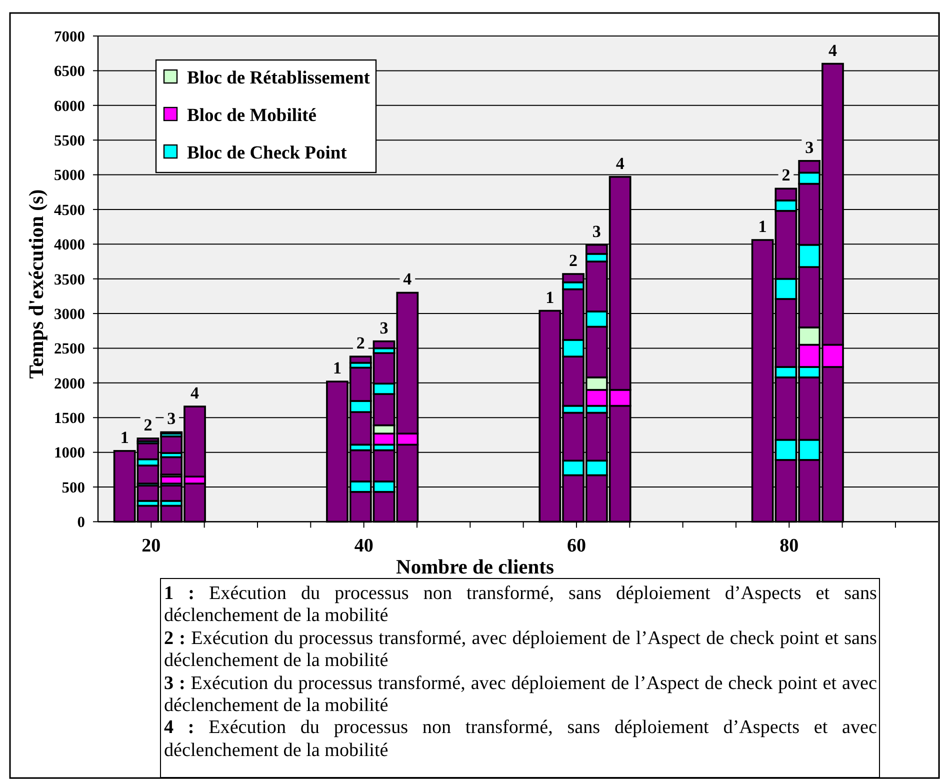 The height and width of the screenshot is (779, 940). What do you see at coordinates (475, 567) in the screenshot?
I see `x-axis-title: Nombre de clients` at bounding box center [475, 567].